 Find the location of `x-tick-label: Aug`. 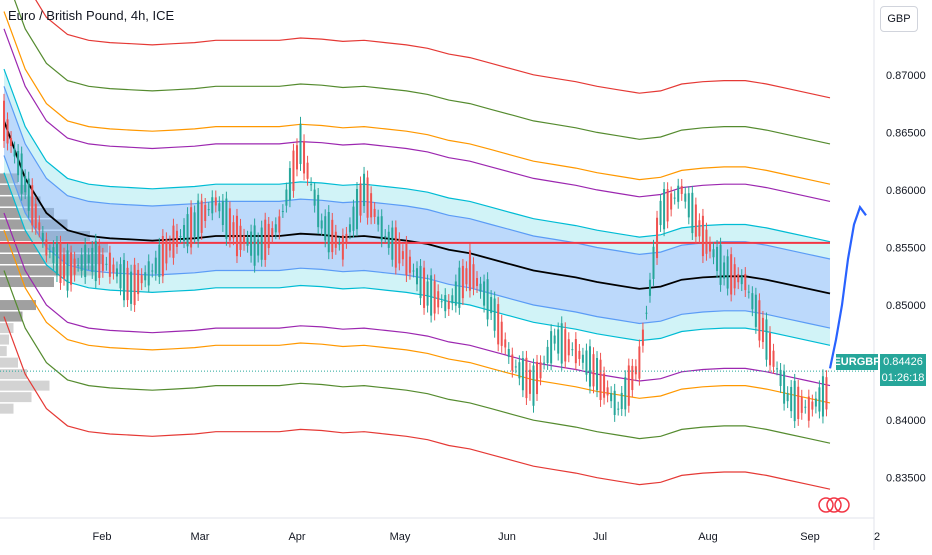

x-tick-label: Aug is located at coordinates (708, 537).